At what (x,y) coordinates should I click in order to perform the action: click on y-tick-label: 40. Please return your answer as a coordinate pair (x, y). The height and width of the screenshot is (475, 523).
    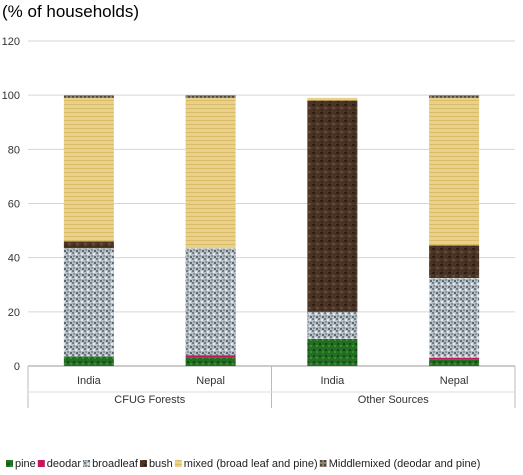
    Looking at the image, I should click on (14, 259).